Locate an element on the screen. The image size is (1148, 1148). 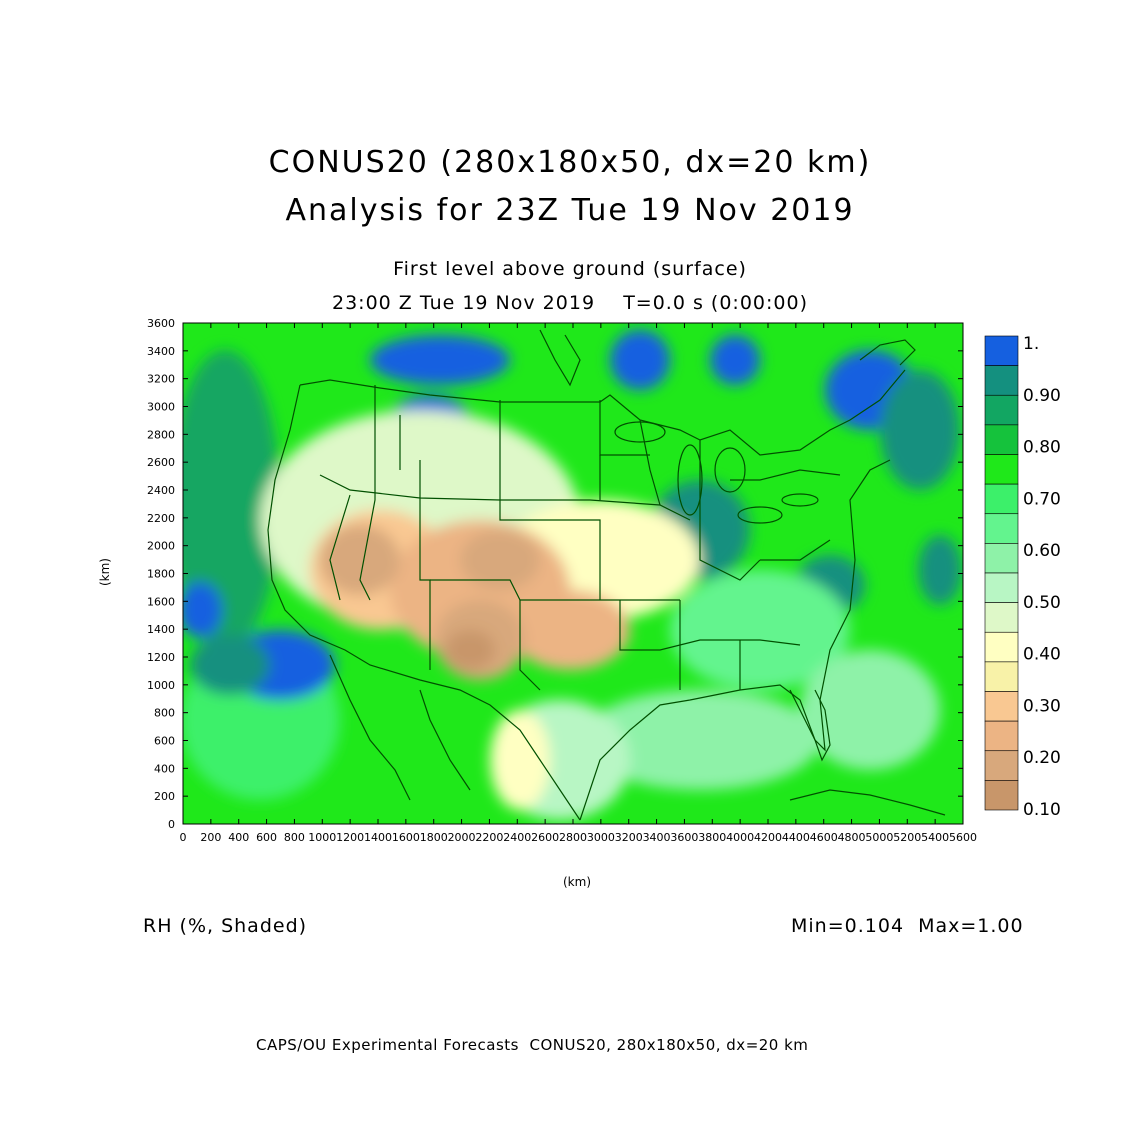
y-tick-label: 1400 is located at coordinates (161, 629).